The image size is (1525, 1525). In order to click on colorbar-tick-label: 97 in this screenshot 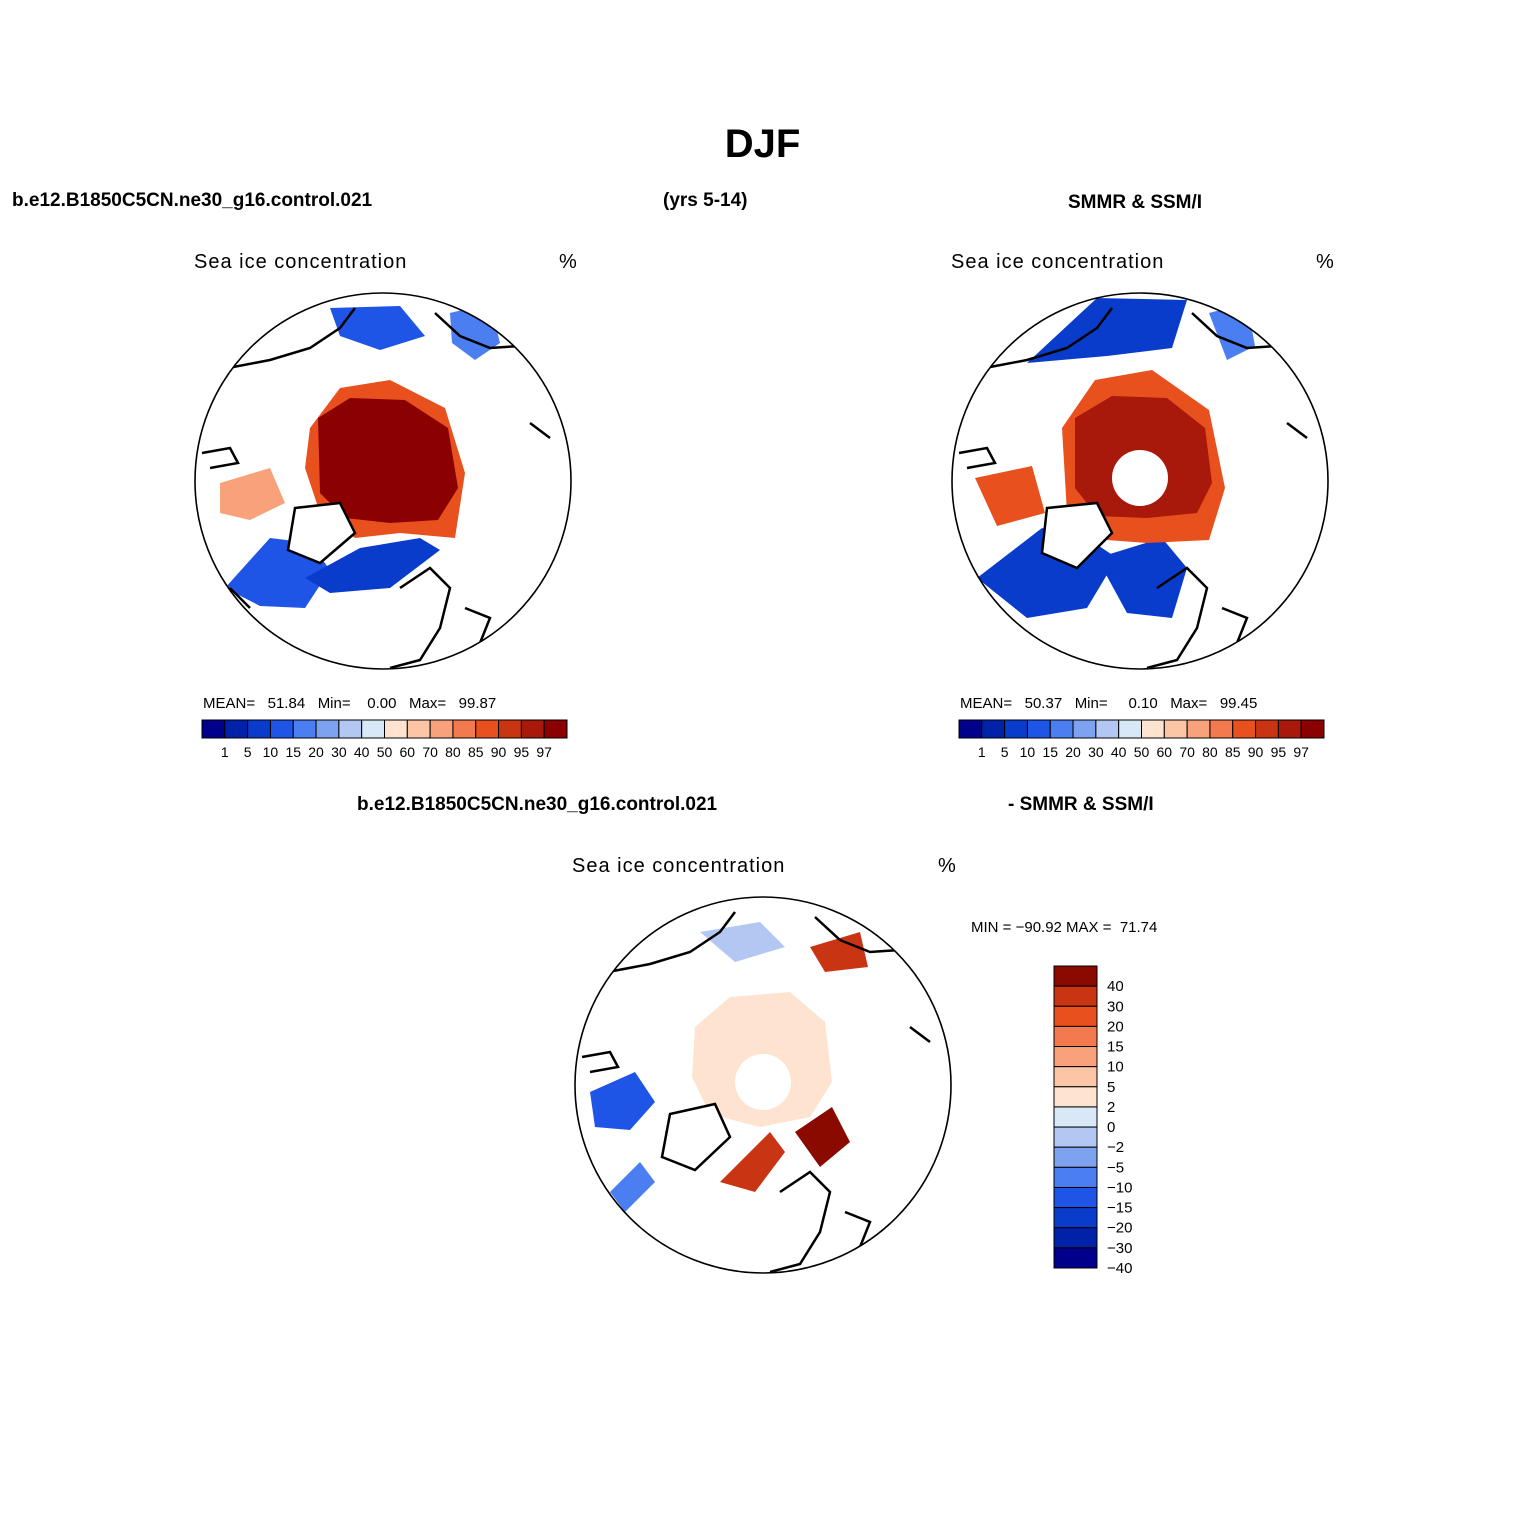, I will do `click(1301, 752)`.